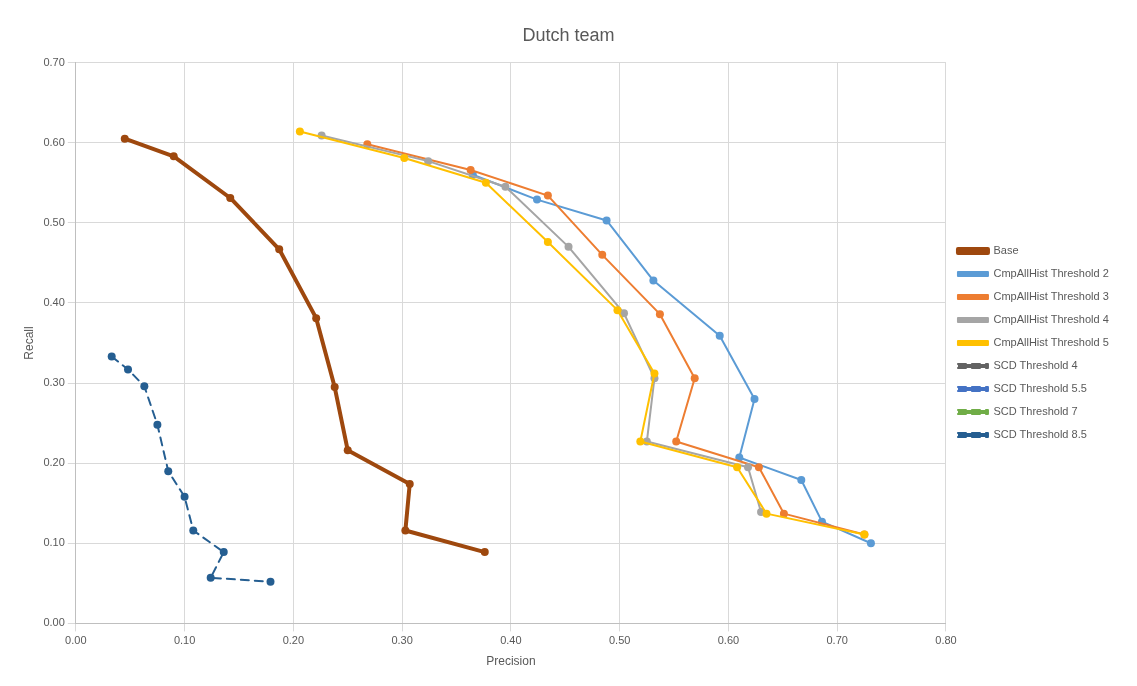 Image resolution: width=1137 pixels, height=686 pixels. What do you see at coordinates (1040, 388) in the screenshot?
I see `legend-label: SCD Threshold 5.5` at bounding box center [1040, 388].